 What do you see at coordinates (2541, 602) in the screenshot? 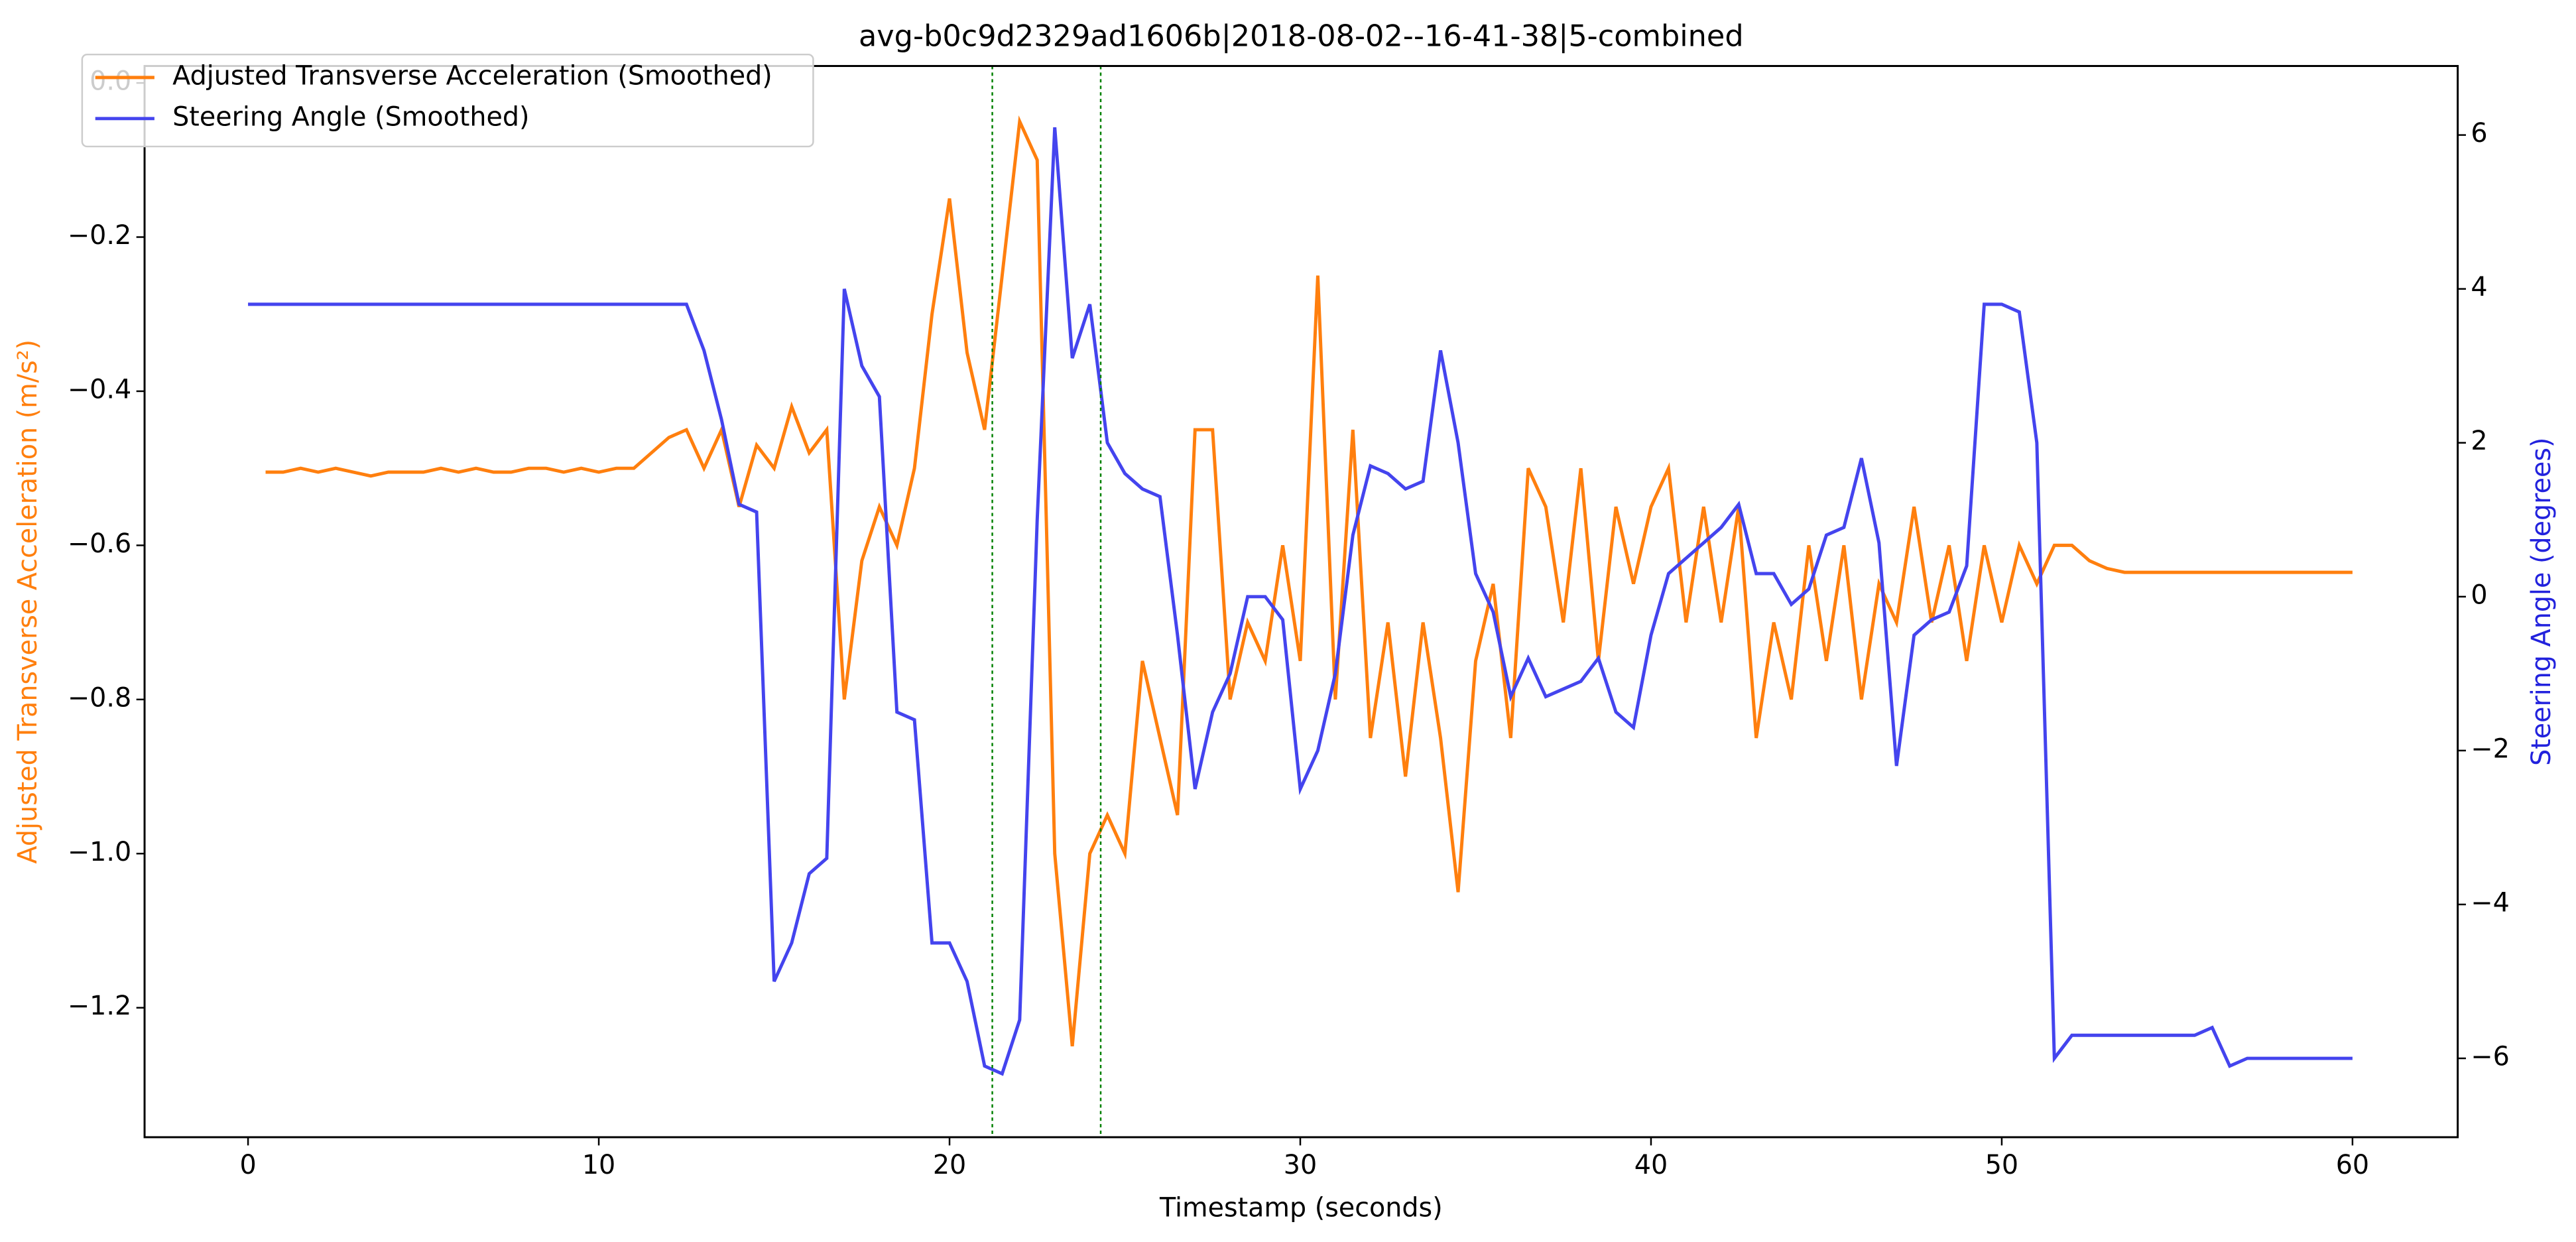
I see `y2-axis-label: Steering Angle (degrees)` at bounding box center [2541, 602].